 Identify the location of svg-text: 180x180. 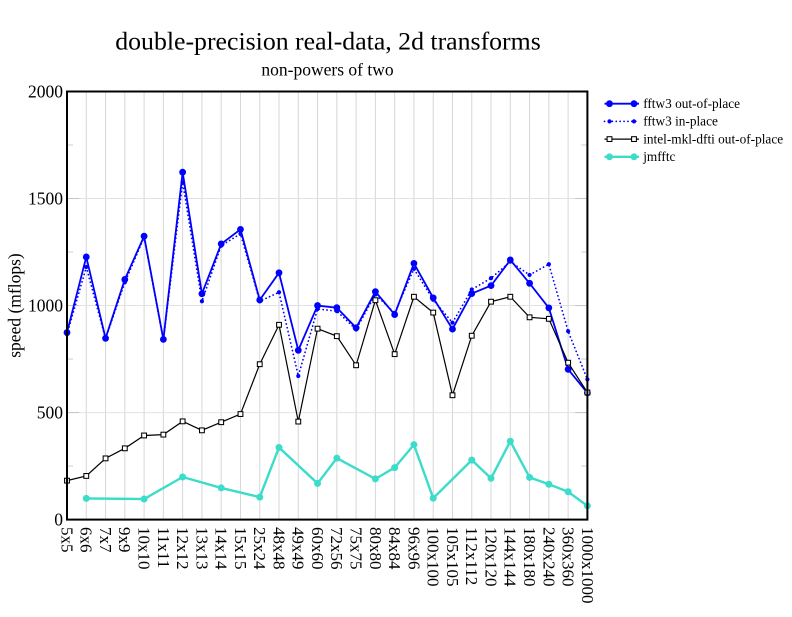
(529, 557).